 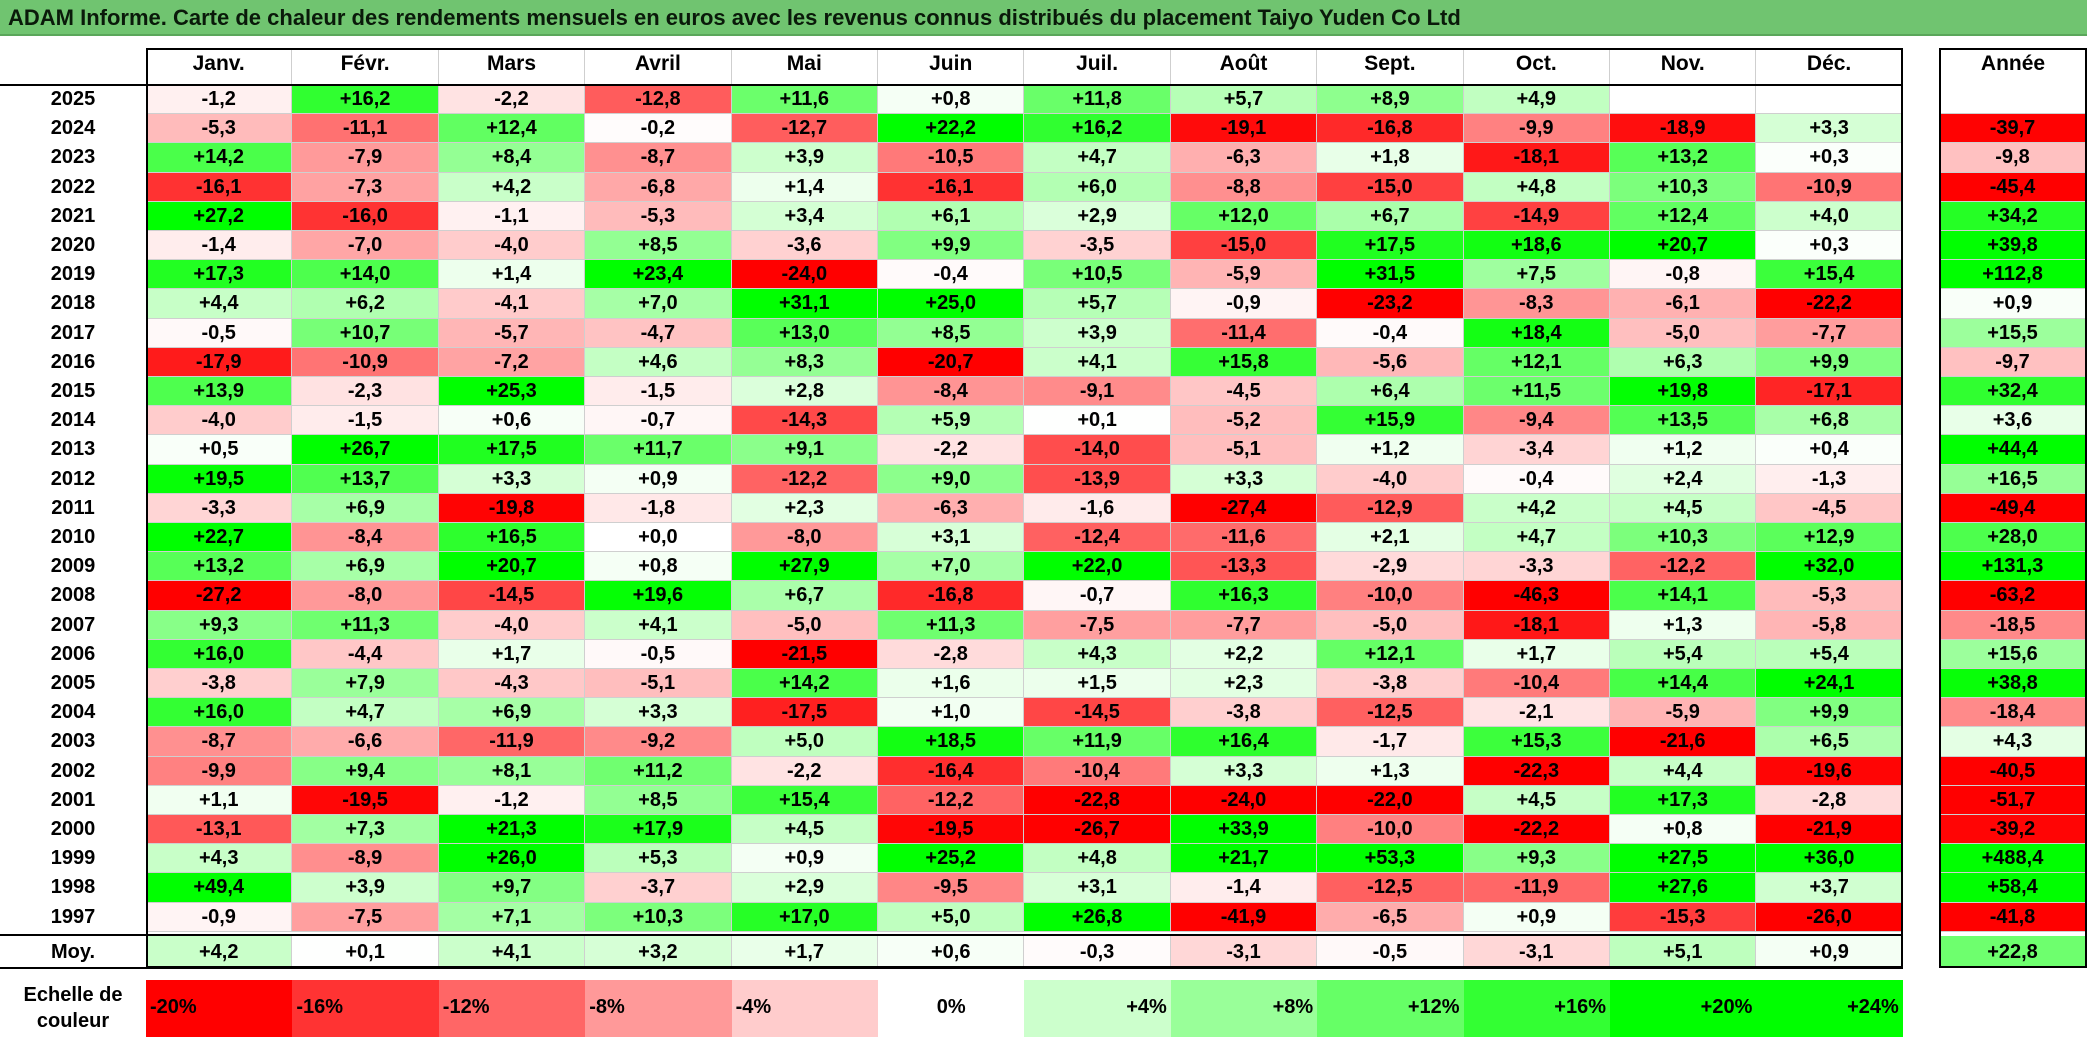 I want to click on heatmap-cell: +32,0, so click(x=1829, y=567).